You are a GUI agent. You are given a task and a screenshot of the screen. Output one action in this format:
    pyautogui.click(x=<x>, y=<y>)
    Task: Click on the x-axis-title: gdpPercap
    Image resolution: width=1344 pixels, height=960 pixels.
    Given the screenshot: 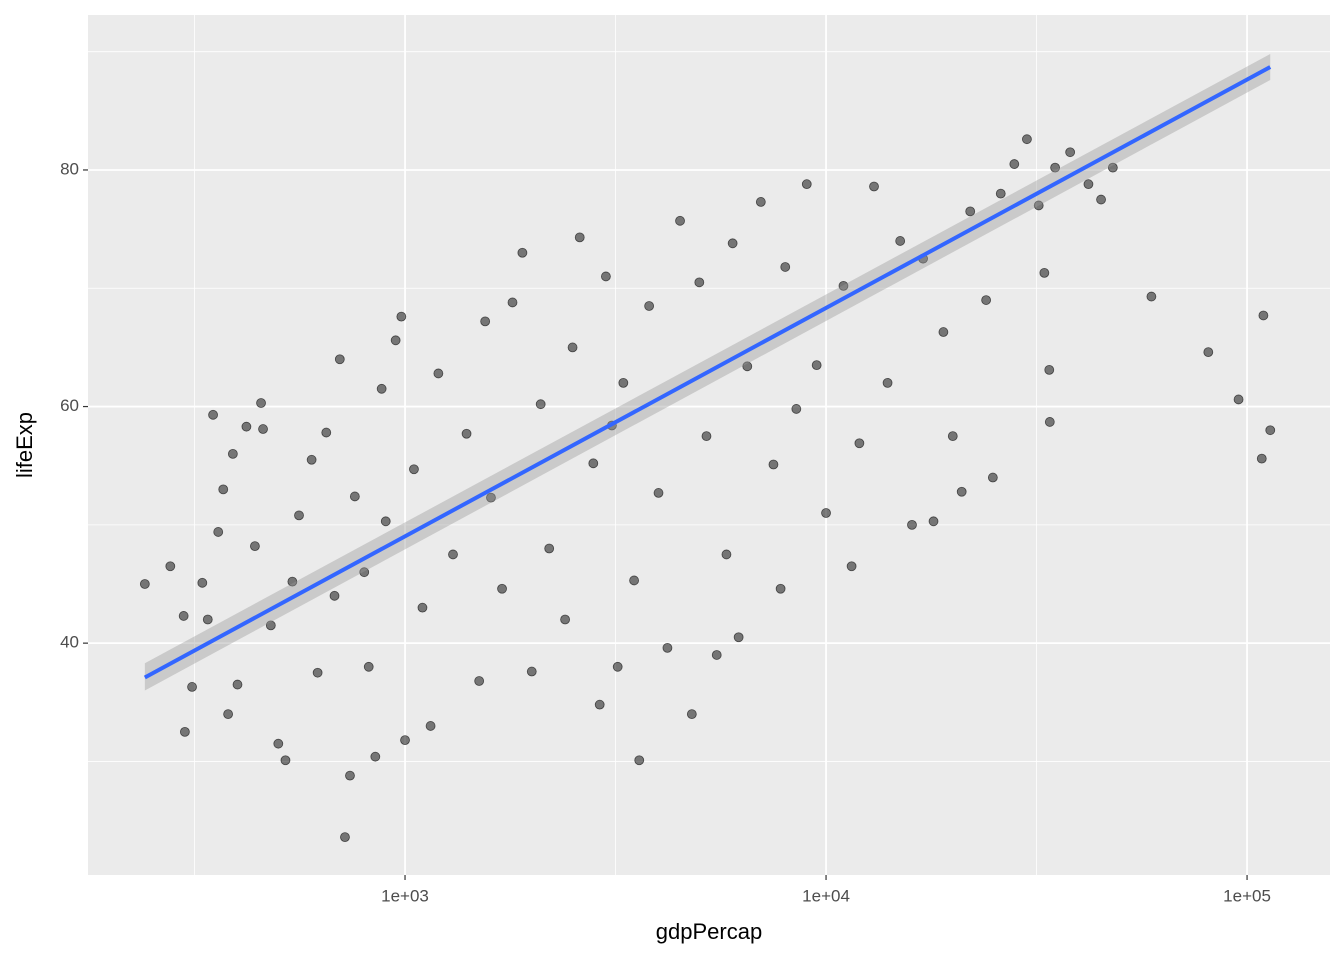 What is the action you would take?
    pyautogui.click(x=709, y=931)
    